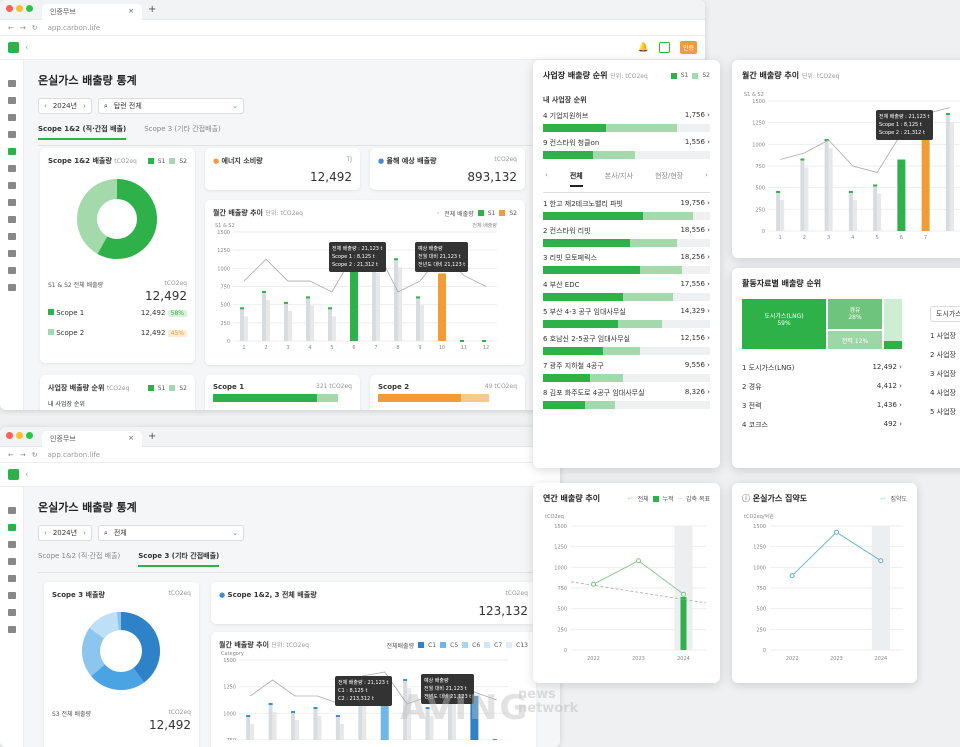 The height and width of the screenshot is (747, 960). I want to click on rank-row: 3 리빗 모토페릭스 18,256 ›, so click(626, 263).